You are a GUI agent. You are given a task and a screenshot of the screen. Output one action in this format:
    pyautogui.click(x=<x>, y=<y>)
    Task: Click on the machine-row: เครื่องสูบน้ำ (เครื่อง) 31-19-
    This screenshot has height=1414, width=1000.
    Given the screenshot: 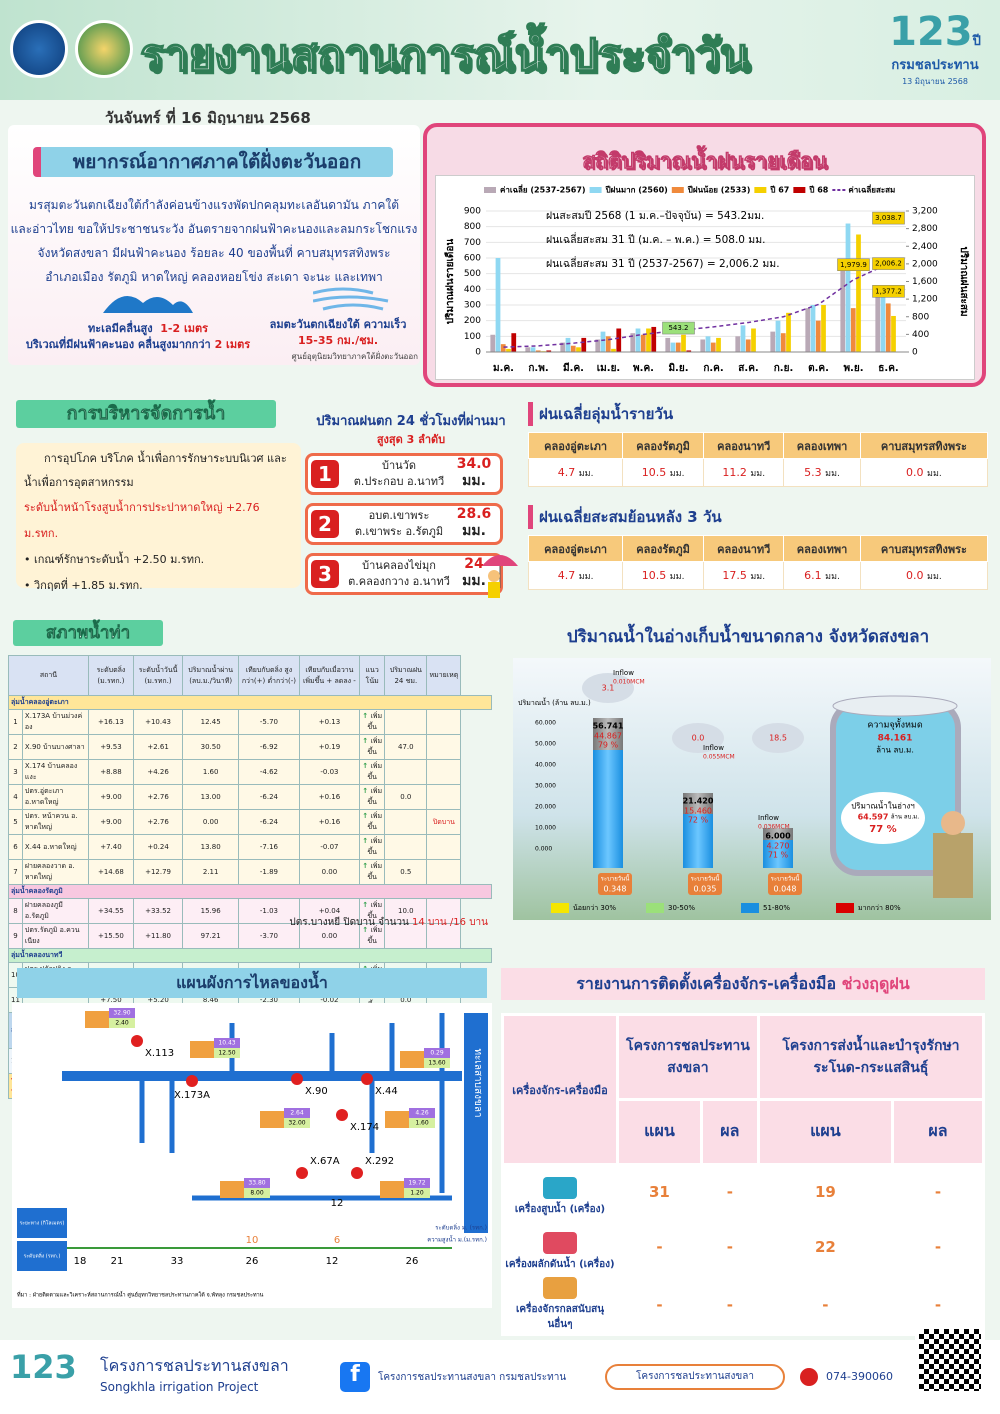 What is the action you would take?
    pyautogui.click(x=743, y=1192)
    